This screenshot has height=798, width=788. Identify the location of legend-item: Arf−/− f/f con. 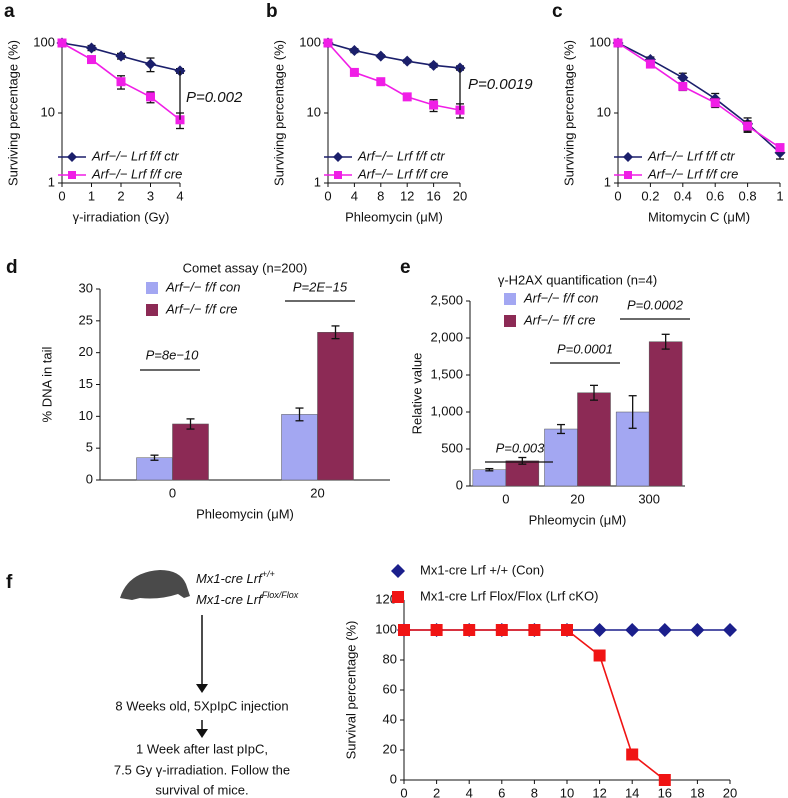
(551, 297).